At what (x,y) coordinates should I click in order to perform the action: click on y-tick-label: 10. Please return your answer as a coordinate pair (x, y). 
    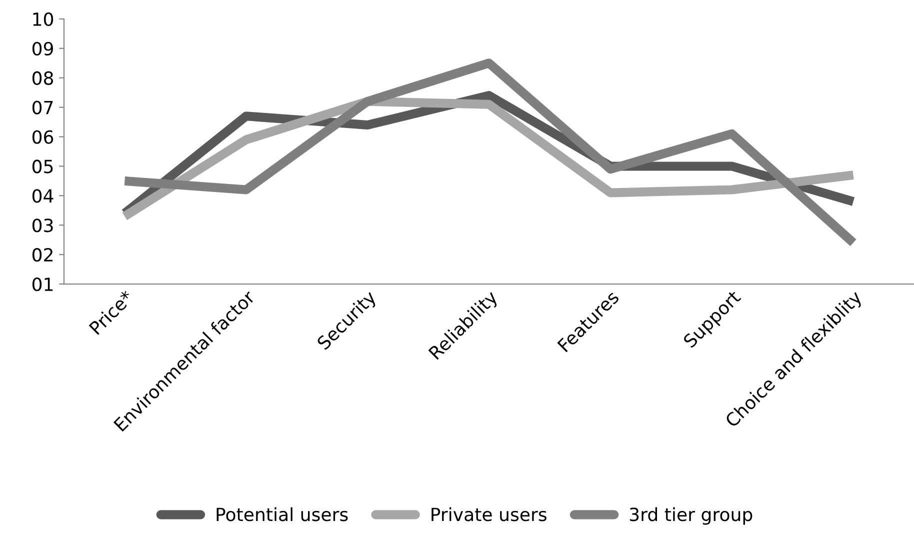
    Looking at the image, I should click on (43, 19).